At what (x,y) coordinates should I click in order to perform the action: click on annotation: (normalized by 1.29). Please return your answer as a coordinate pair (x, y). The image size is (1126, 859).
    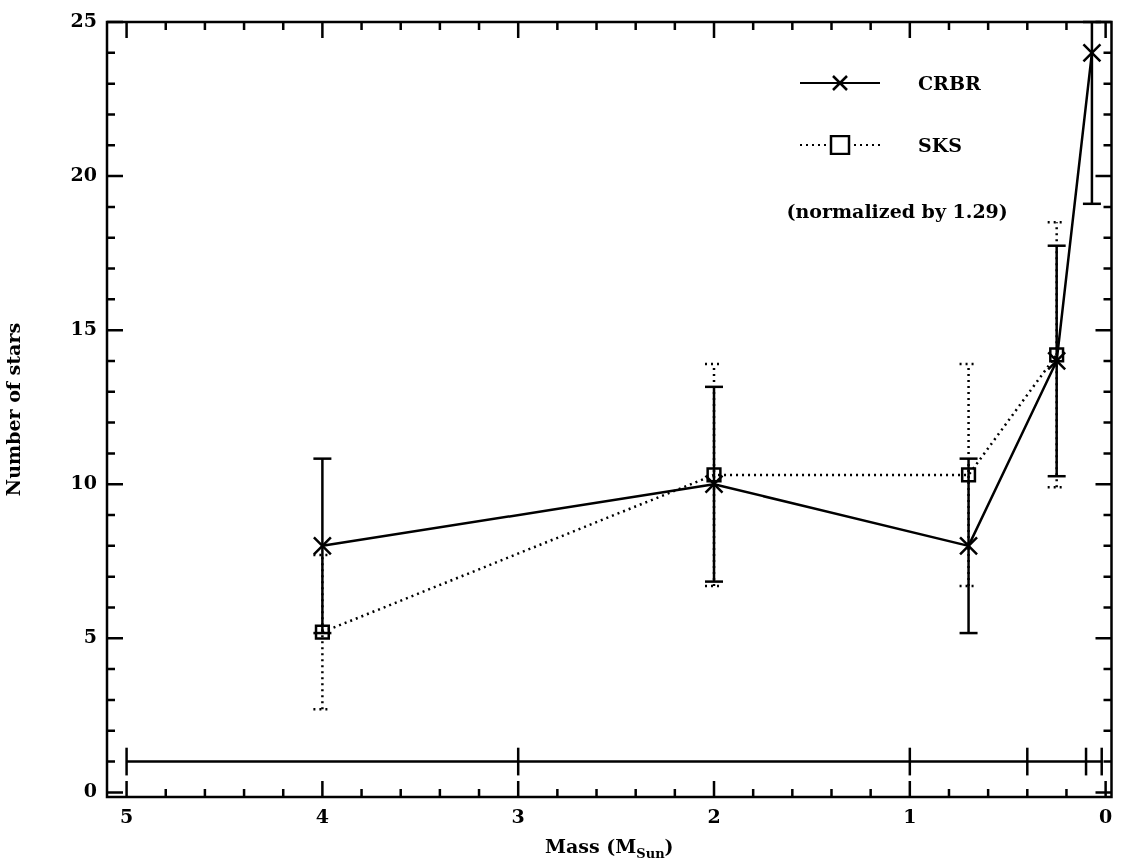
    Looking at the image, I should click on (897, 210).